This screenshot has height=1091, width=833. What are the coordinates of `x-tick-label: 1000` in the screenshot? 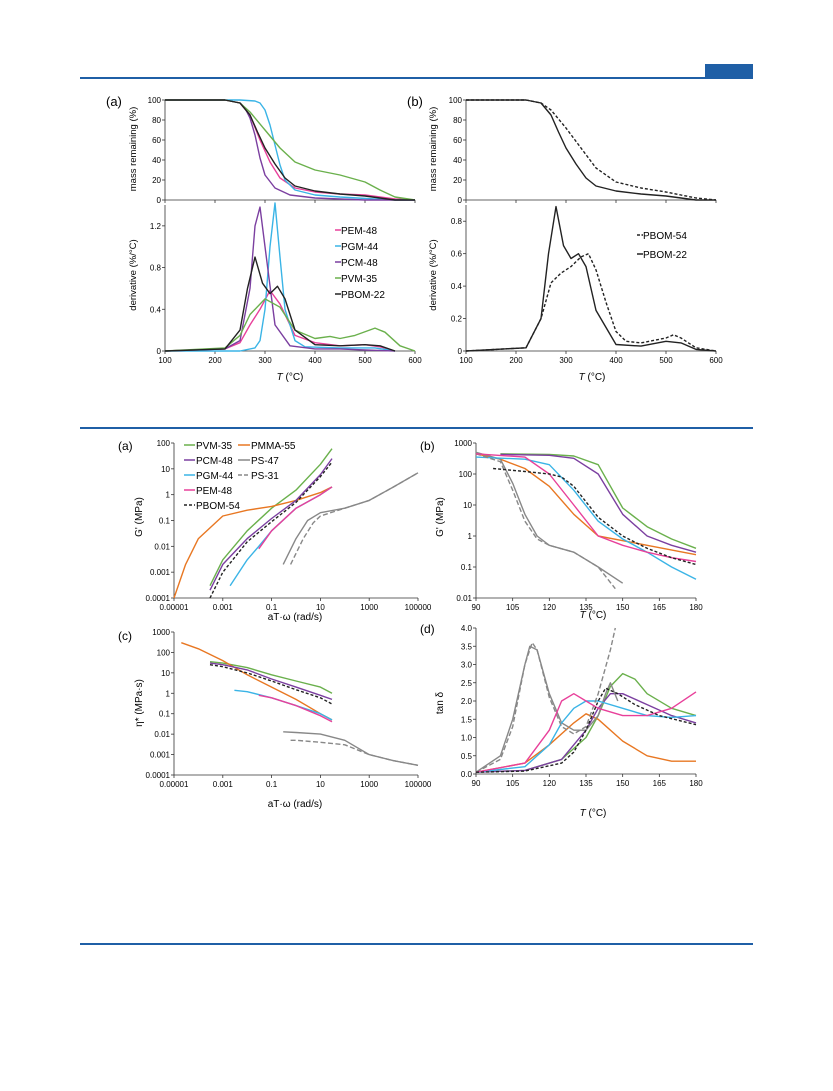 It's located at (369, 607).